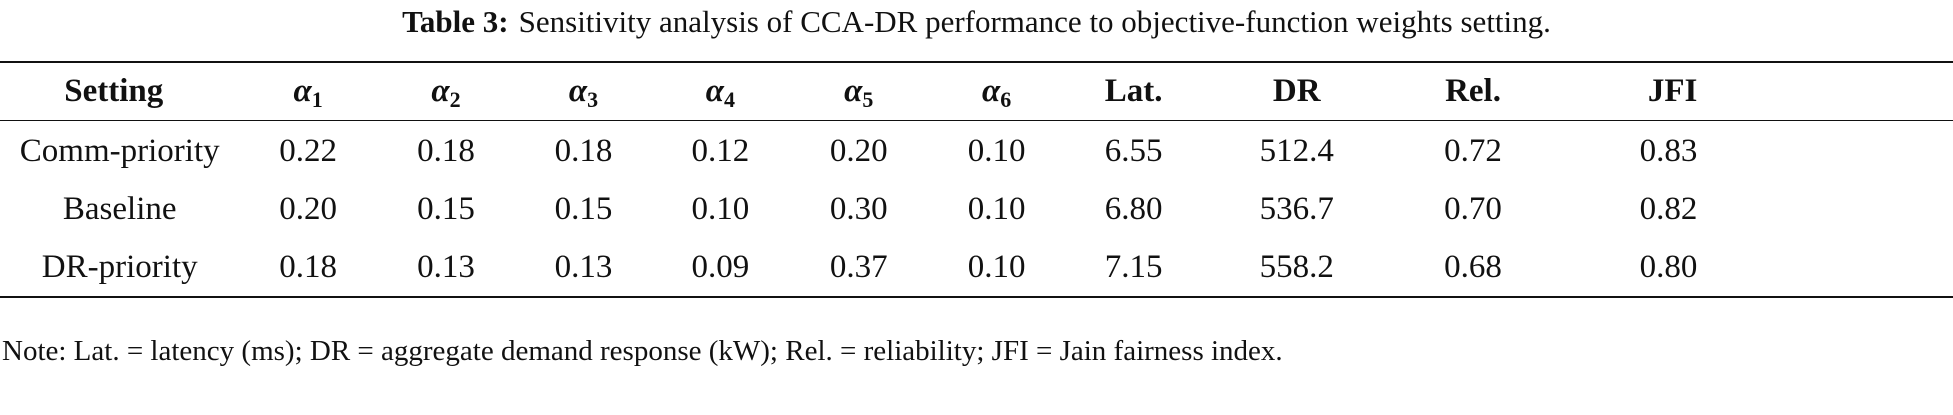 Image resolution: width=1953 pixels, height=415 pixels. Describe the element at coordinates (583, 150) in the screenshot. I see `cell-alpha-3: 0.18` at that location.